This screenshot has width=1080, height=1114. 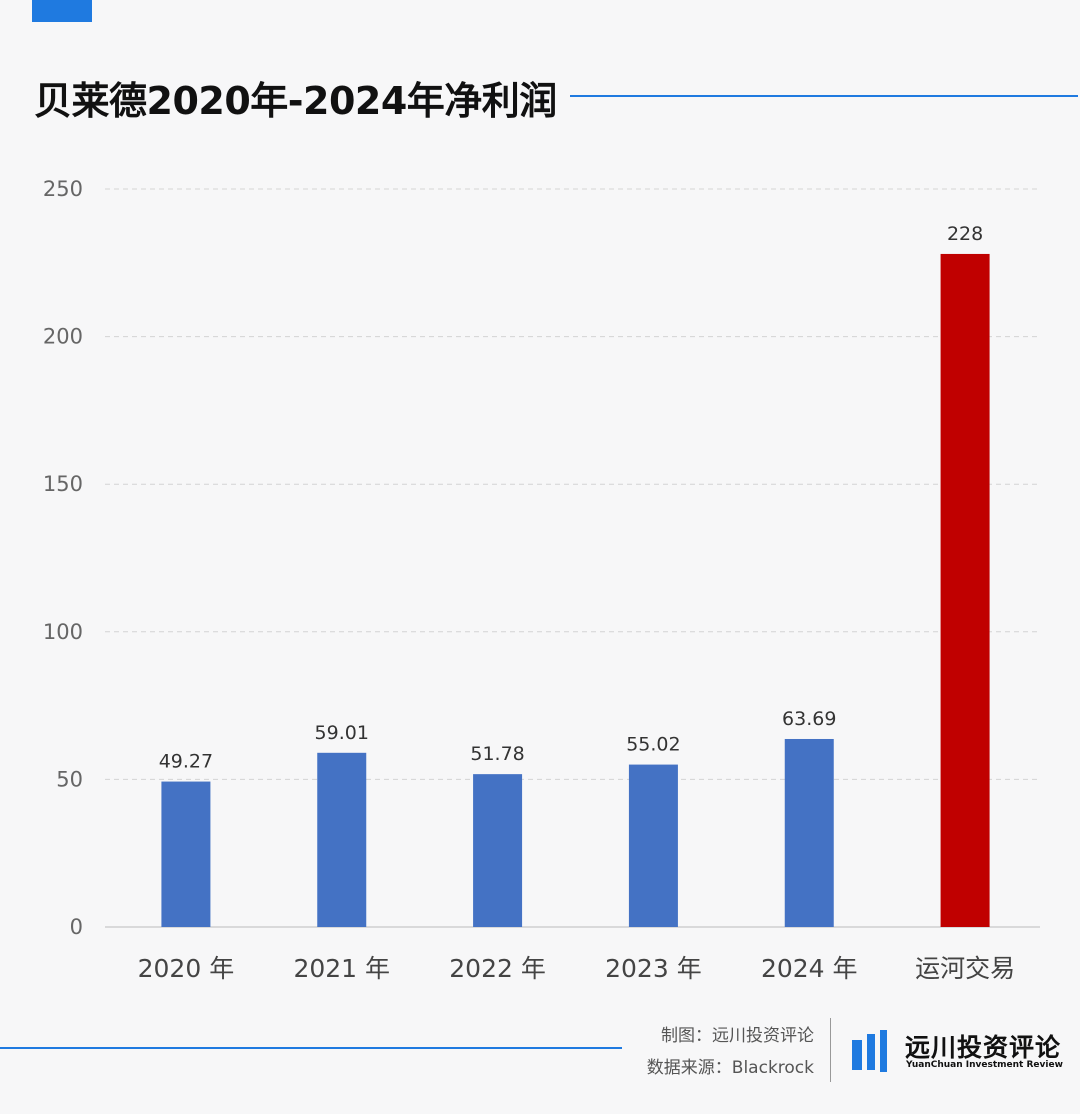 I want to click on y-tick-label: 50, so click(x=69, y=779).